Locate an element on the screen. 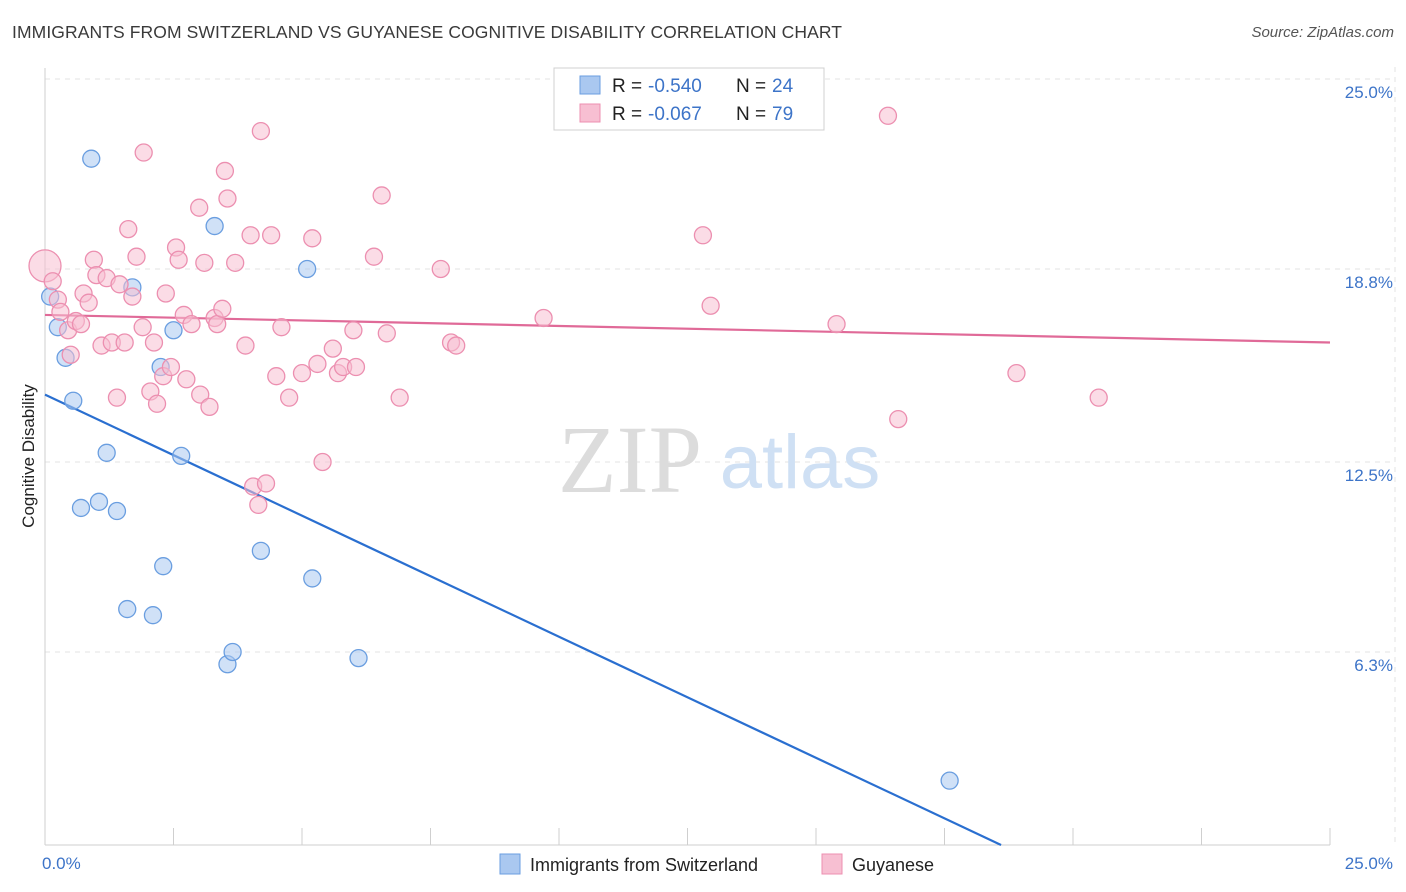 This screenshot has height=892, width=1406. y-tick-label-3: 25.0% is located at coordinates (1369, 92).